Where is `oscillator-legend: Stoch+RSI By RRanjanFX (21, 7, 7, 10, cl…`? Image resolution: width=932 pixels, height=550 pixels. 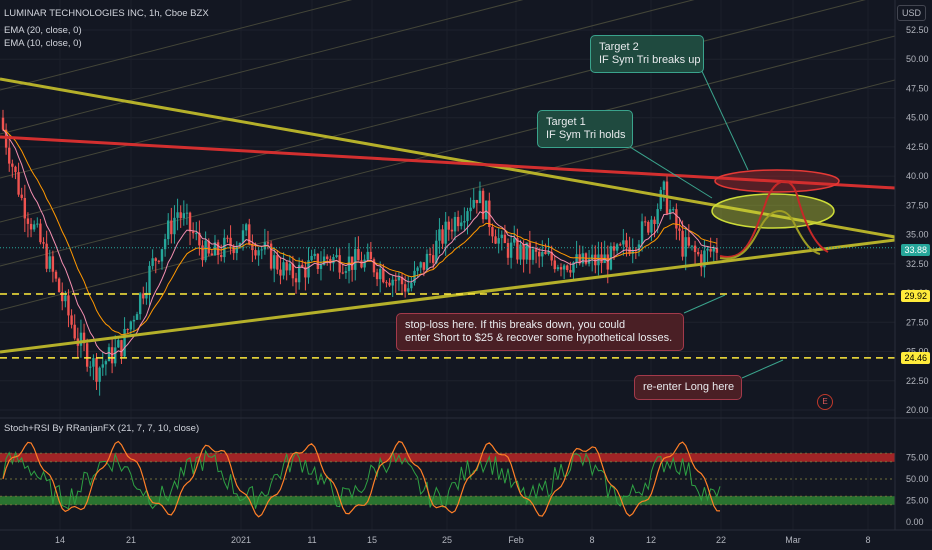
oscillator-legend: Stoch+RSI By RRanjanFX (21, 7, 7, 10, cl… is located at coordinates (102, 428).